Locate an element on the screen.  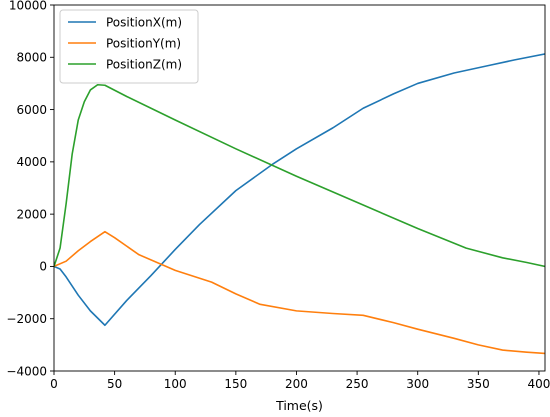
legend: PositionX(m) PositionY(m) PositionZ(m) is located at coordinates (129, 46).